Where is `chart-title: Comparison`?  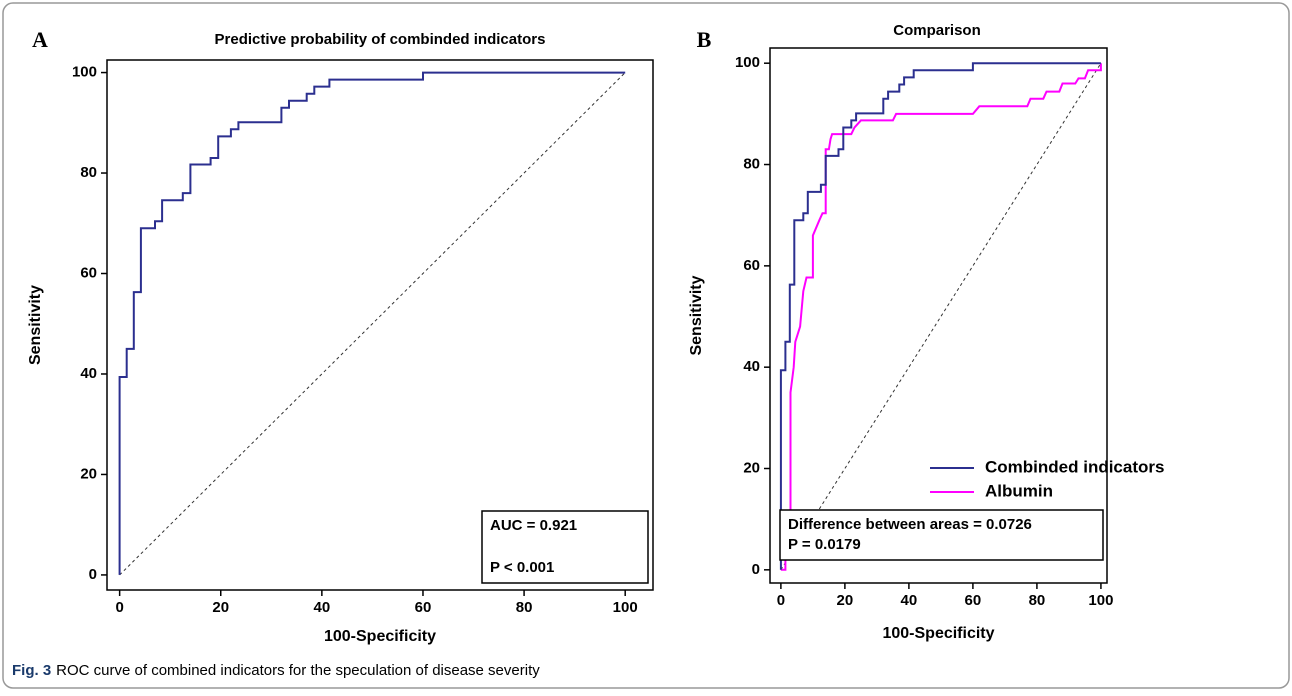
chart-title: Comparison is located at coordinates (937, 30).